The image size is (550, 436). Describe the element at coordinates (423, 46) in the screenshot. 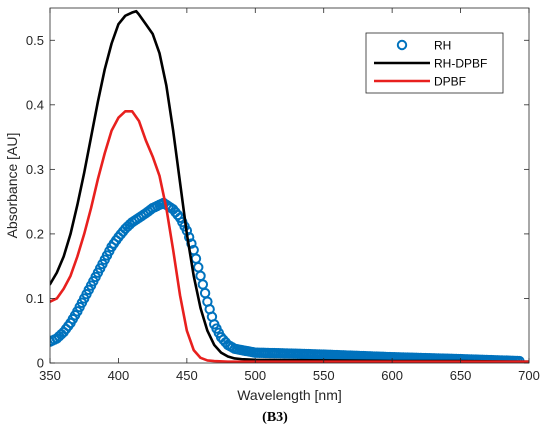

I see `legend-entry-rh: RH` at that location.